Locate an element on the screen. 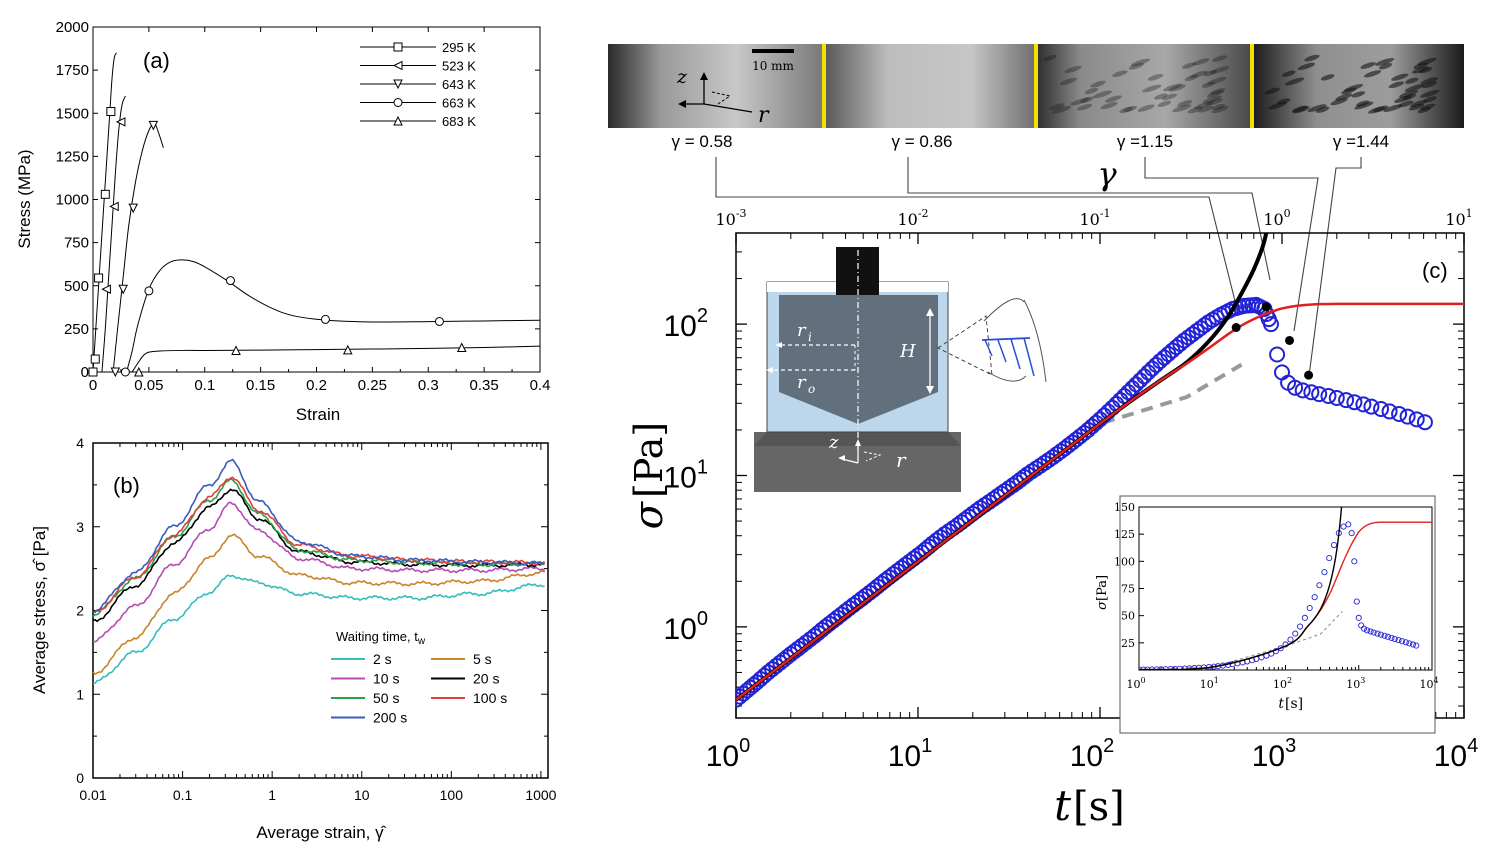 The image size is (1495, 853). b-legend-label: 20 s is located at coordinates (486, 679).